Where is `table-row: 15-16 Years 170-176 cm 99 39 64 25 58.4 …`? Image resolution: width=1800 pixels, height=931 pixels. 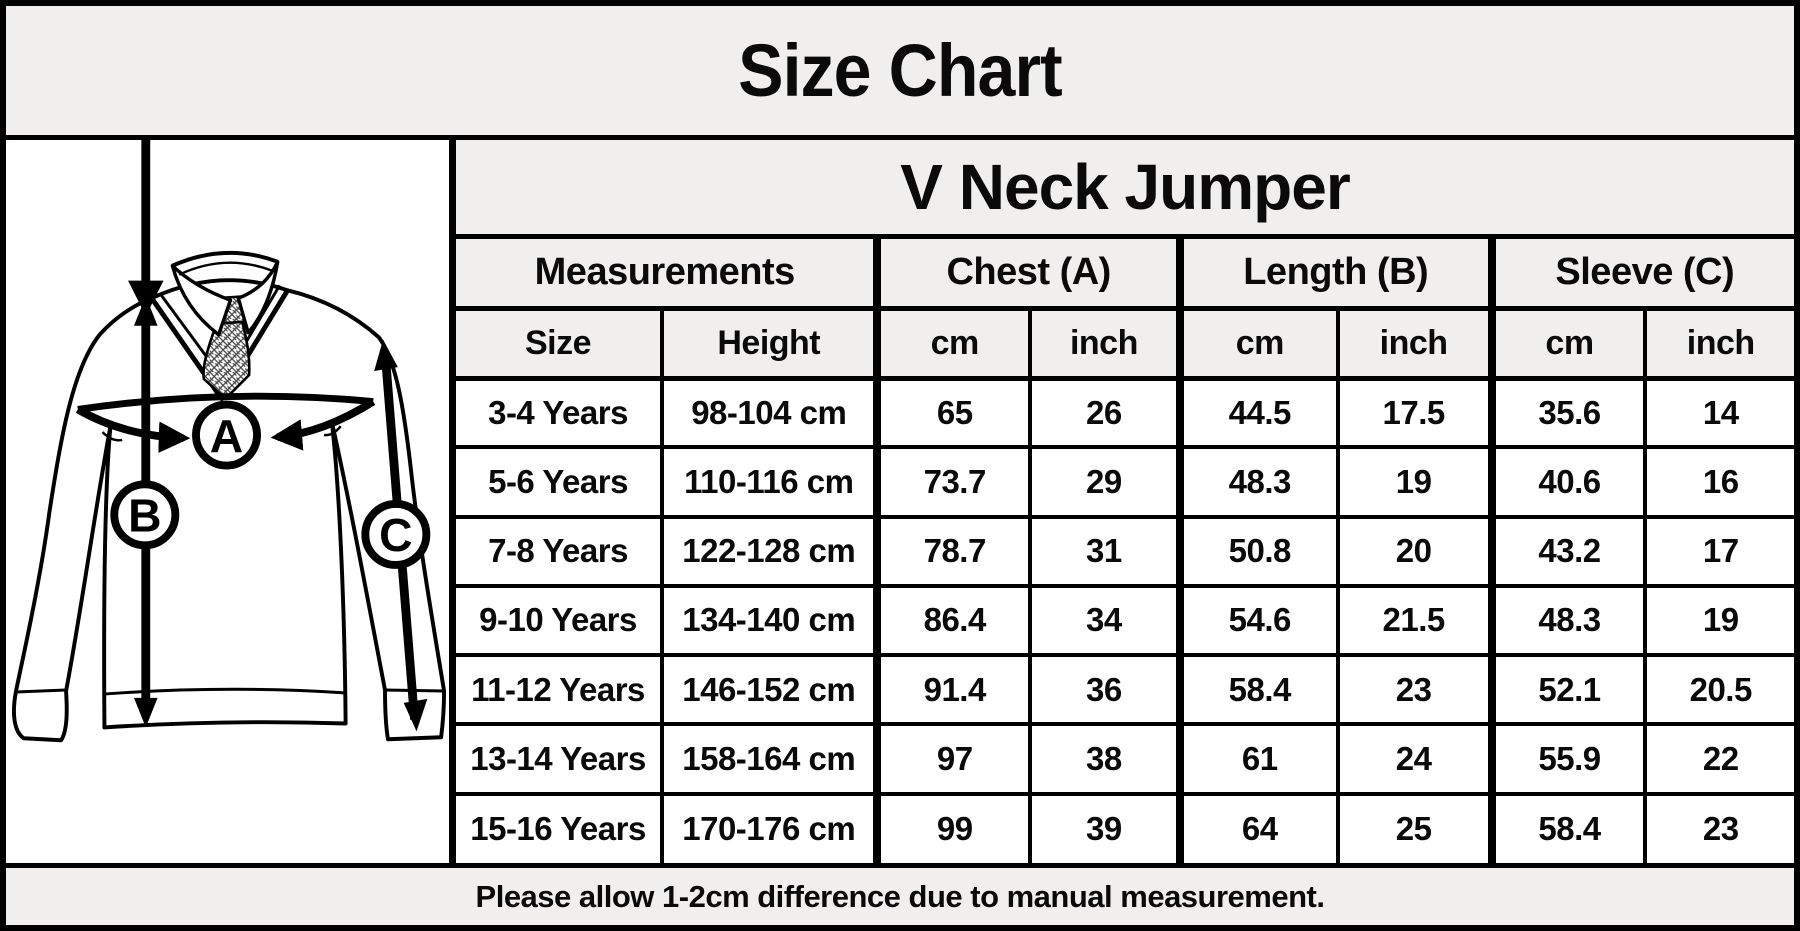 table-row: 15-16 Years 170-176 cm 99 39 64 25 58.4 … is located at coordinates (1125, 827).